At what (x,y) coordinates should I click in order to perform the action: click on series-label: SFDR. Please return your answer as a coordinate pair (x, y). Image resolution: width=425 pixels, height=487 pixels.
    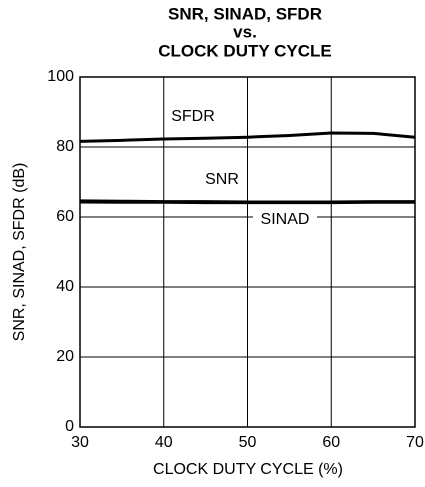
    Looking at the image, I should click on (193, 116).